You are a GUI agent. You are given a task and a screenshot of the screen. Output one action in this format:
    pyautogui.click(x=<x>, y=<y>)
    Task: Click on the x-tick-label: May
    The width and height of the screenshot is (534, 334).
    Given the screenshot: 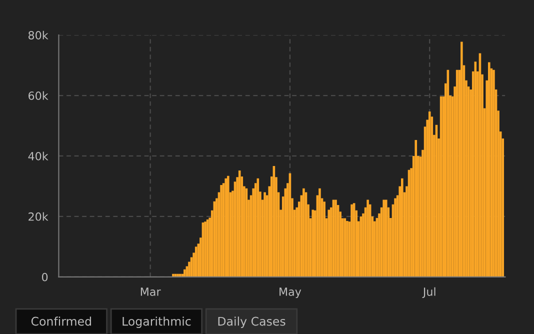 What is the action you would take?
    pyautogui.click(x=291, y=293)
    